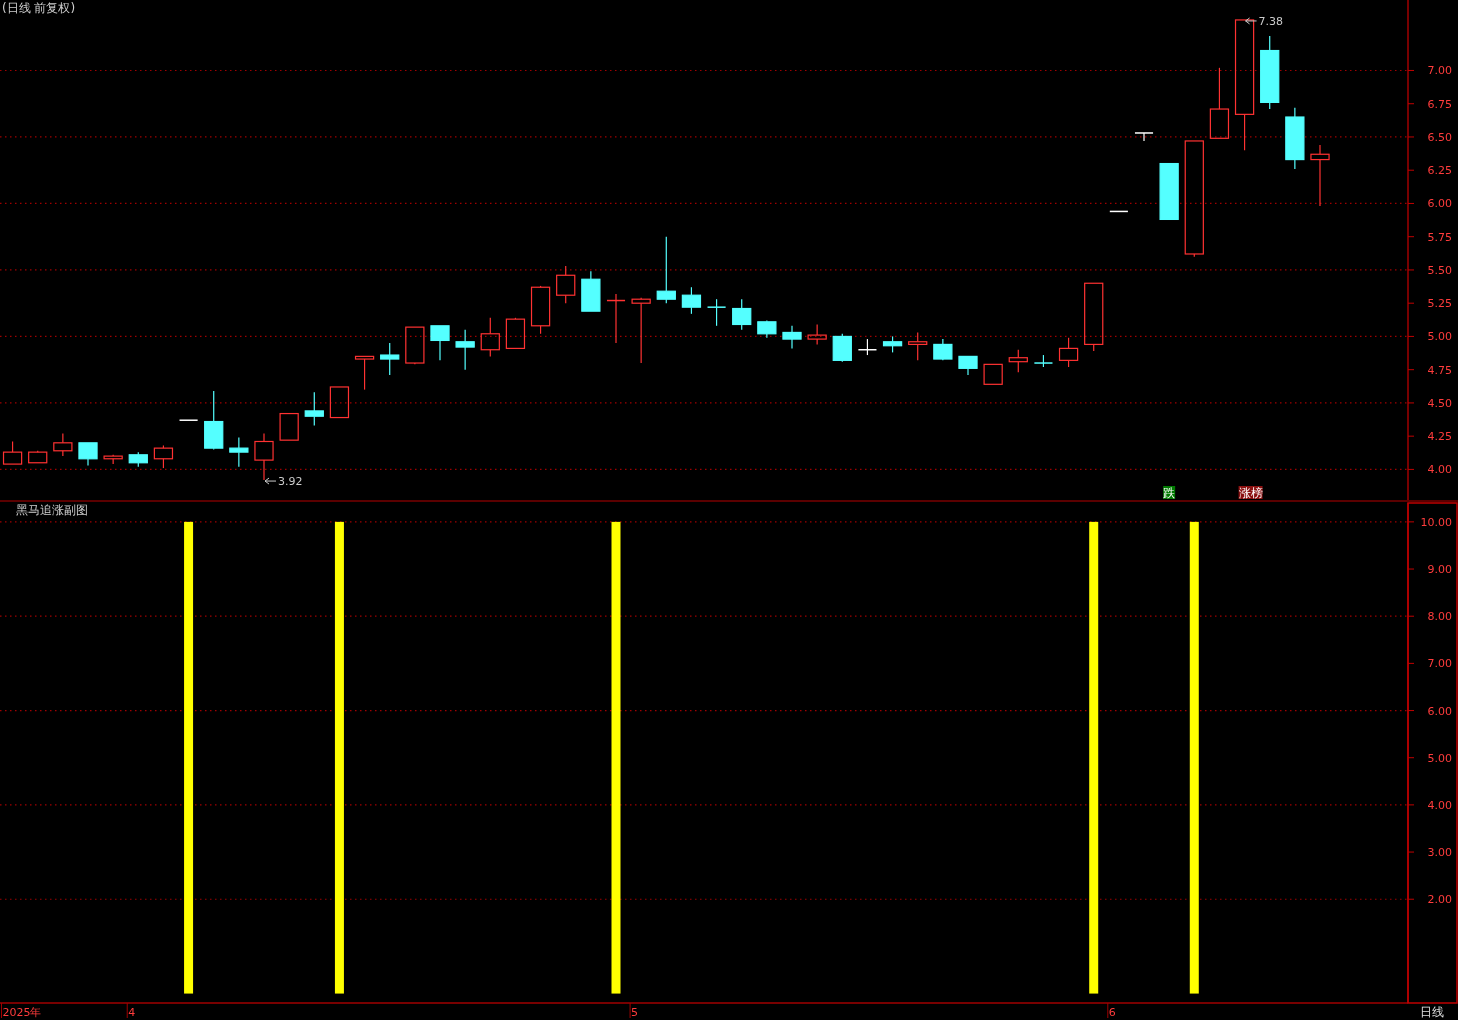 This screenshot has height=1020, width=1458. Describe the element at coordinates (1439, 437) in the screenshot. I see `y-tick-label: 4.25` at that location.